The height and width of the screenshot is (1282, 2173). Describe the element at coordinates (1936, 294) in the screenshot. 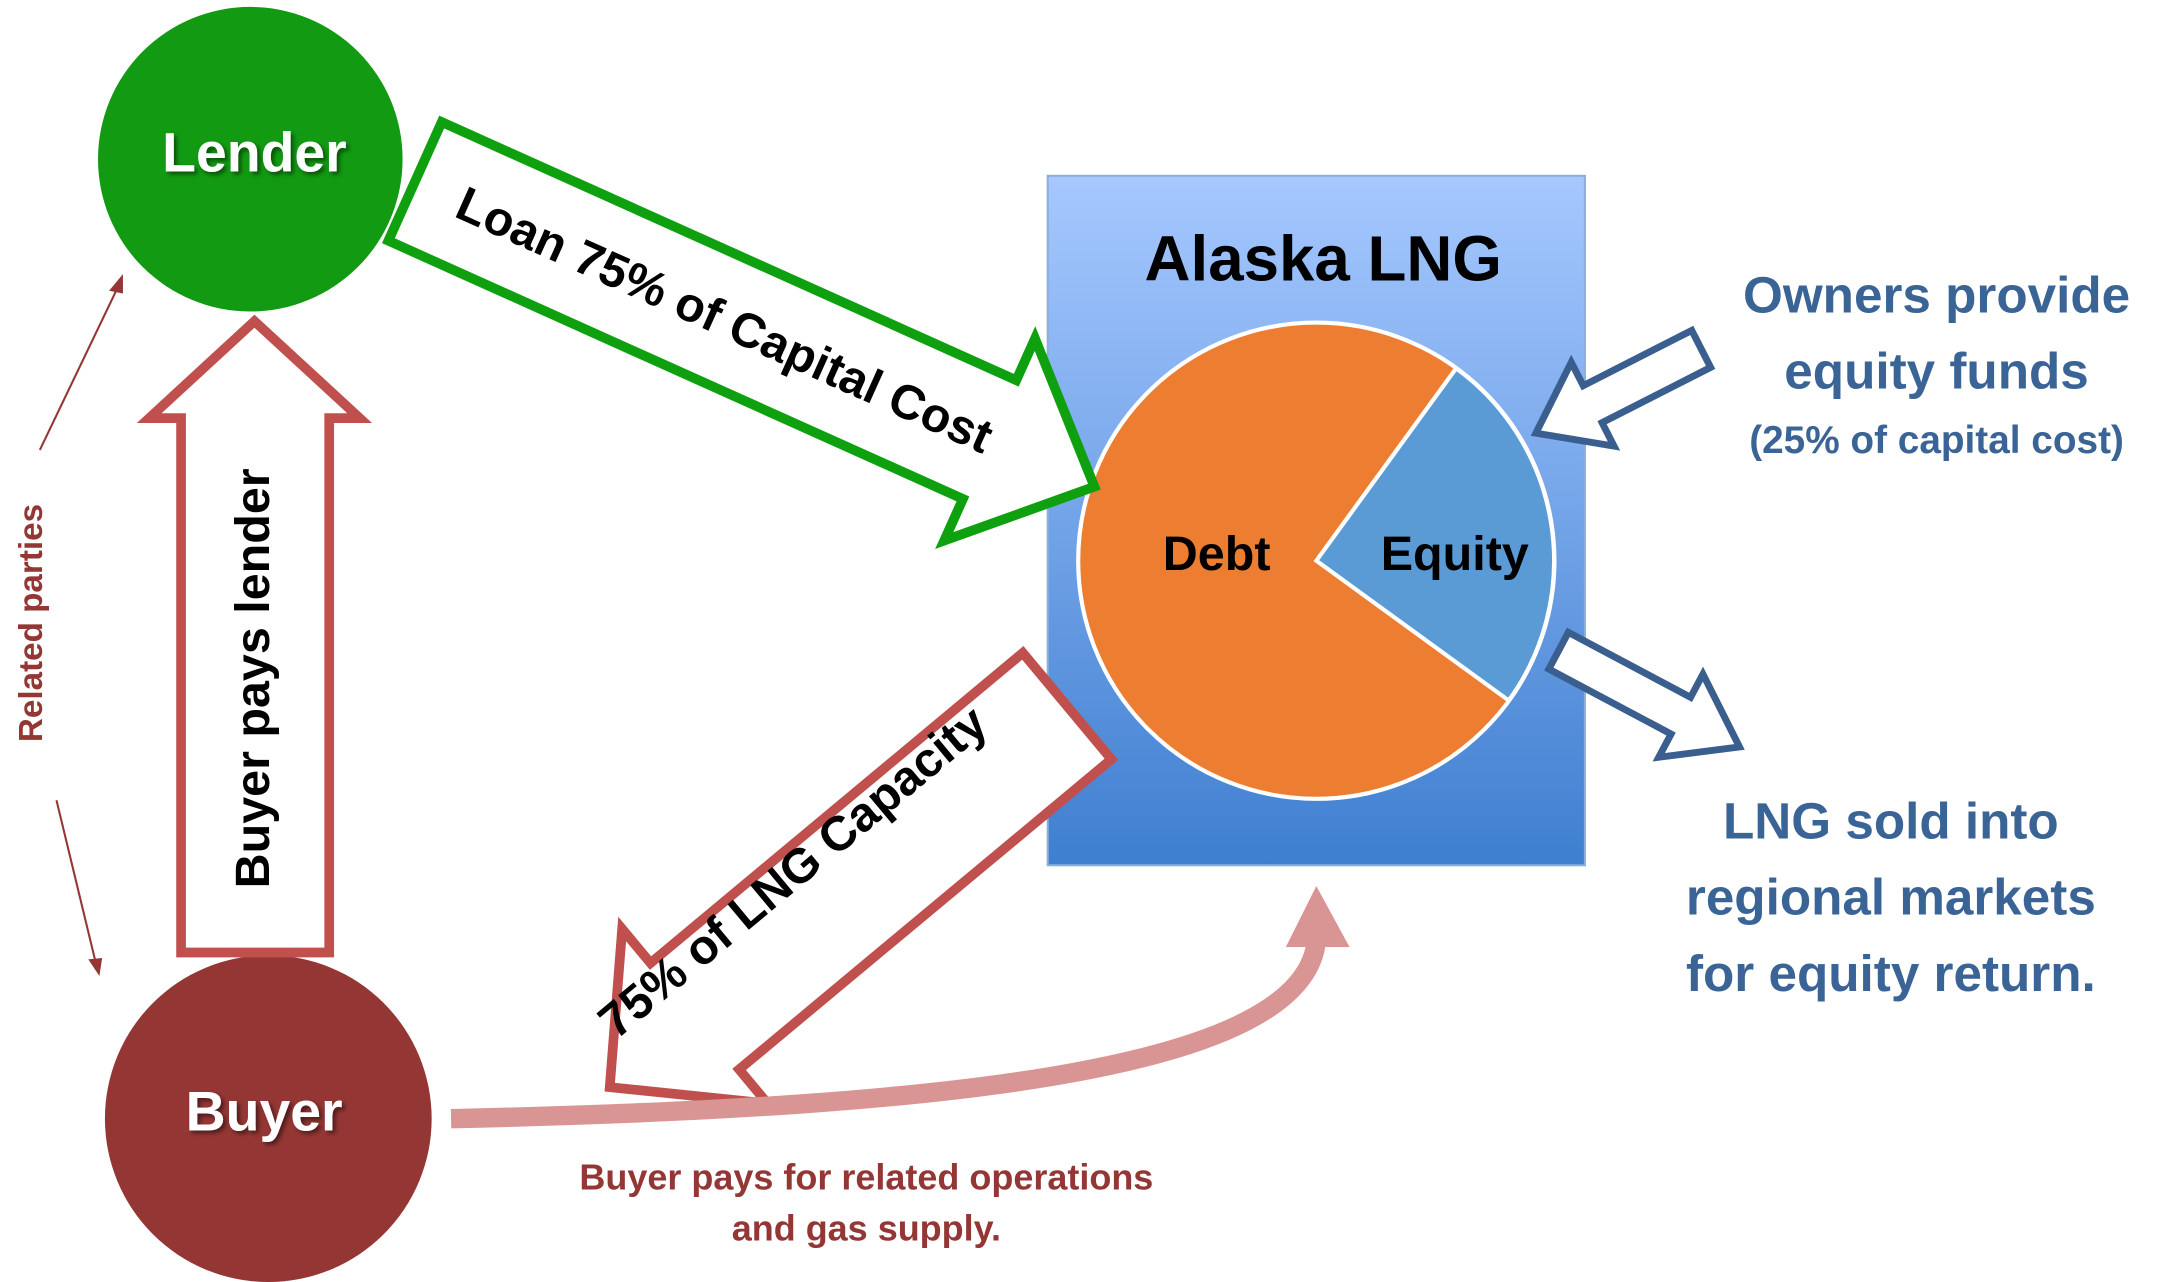

I see `note-line: Owners provide` at that location.